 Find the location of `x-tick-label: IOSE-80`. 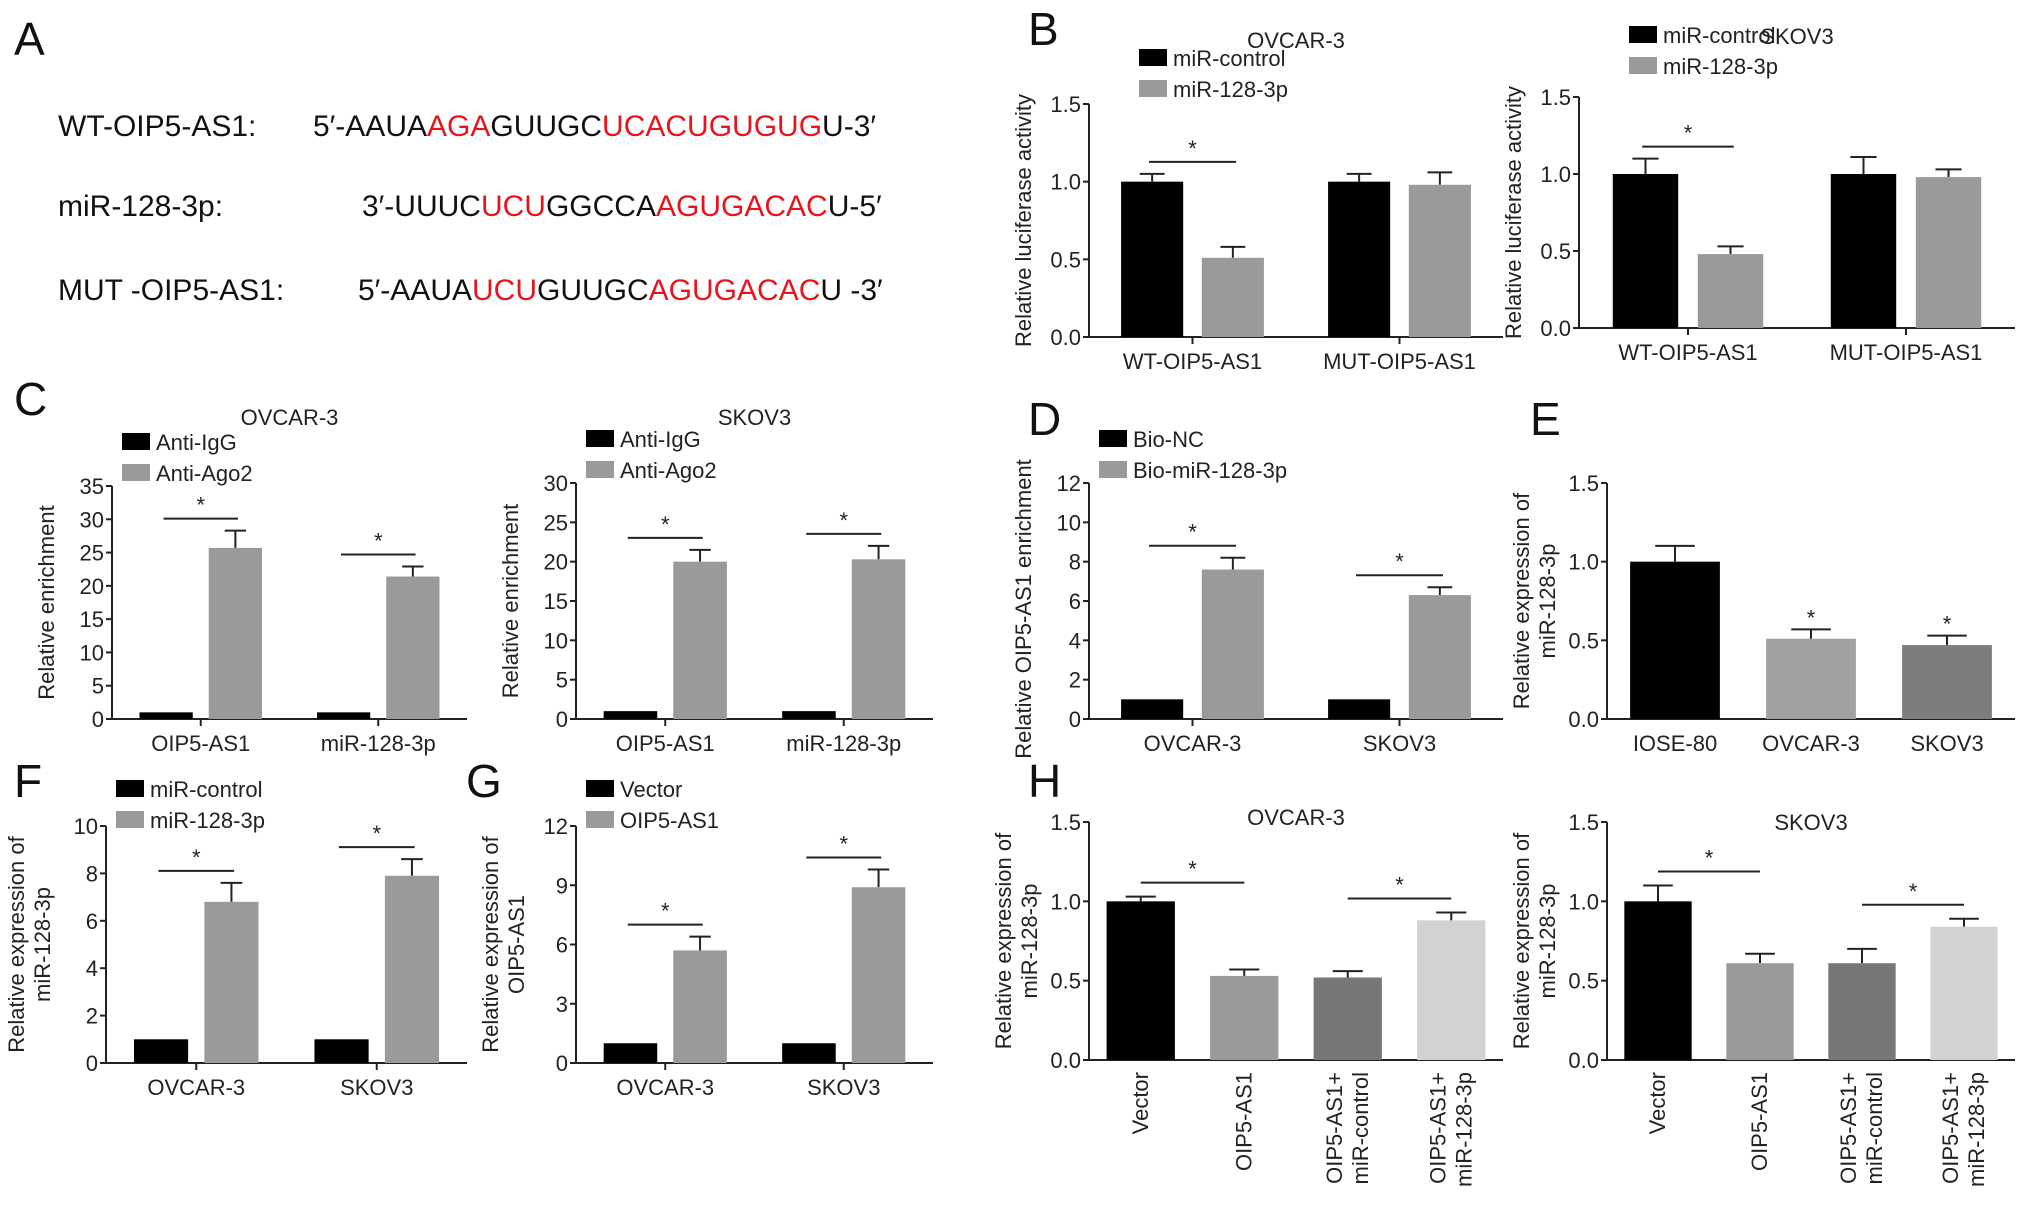

x-tick-label: IOSE-80 is located at coordinates (1675, 743).